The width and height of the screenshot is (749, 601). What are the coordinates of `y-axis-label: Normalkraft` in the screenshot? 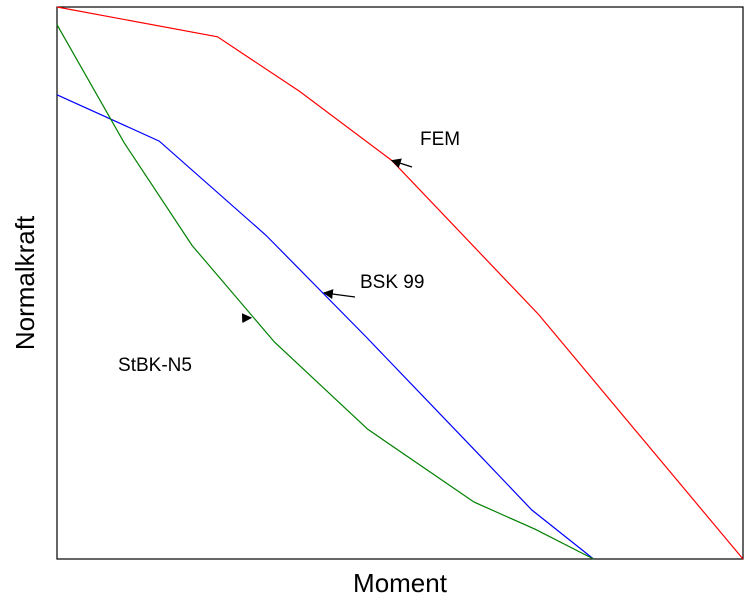 It's located at (25, 282).